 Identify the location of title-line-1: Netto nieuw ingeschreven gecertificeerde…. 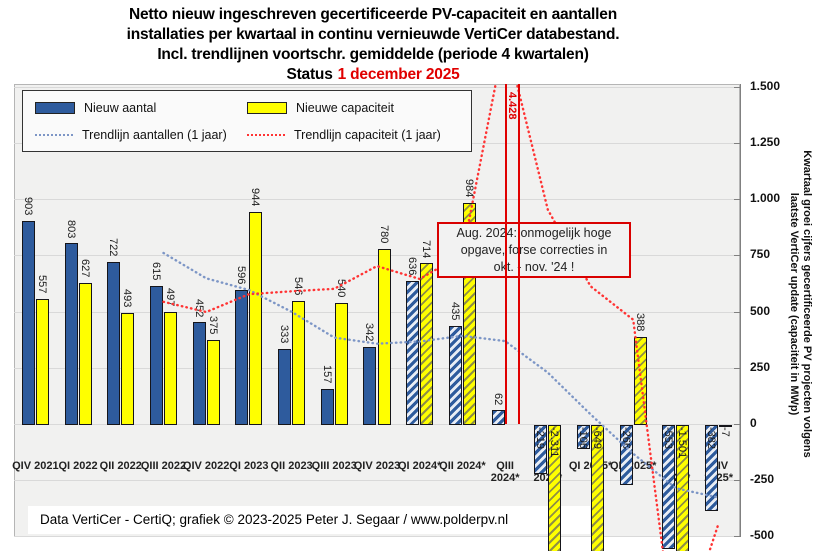
(373, 14).